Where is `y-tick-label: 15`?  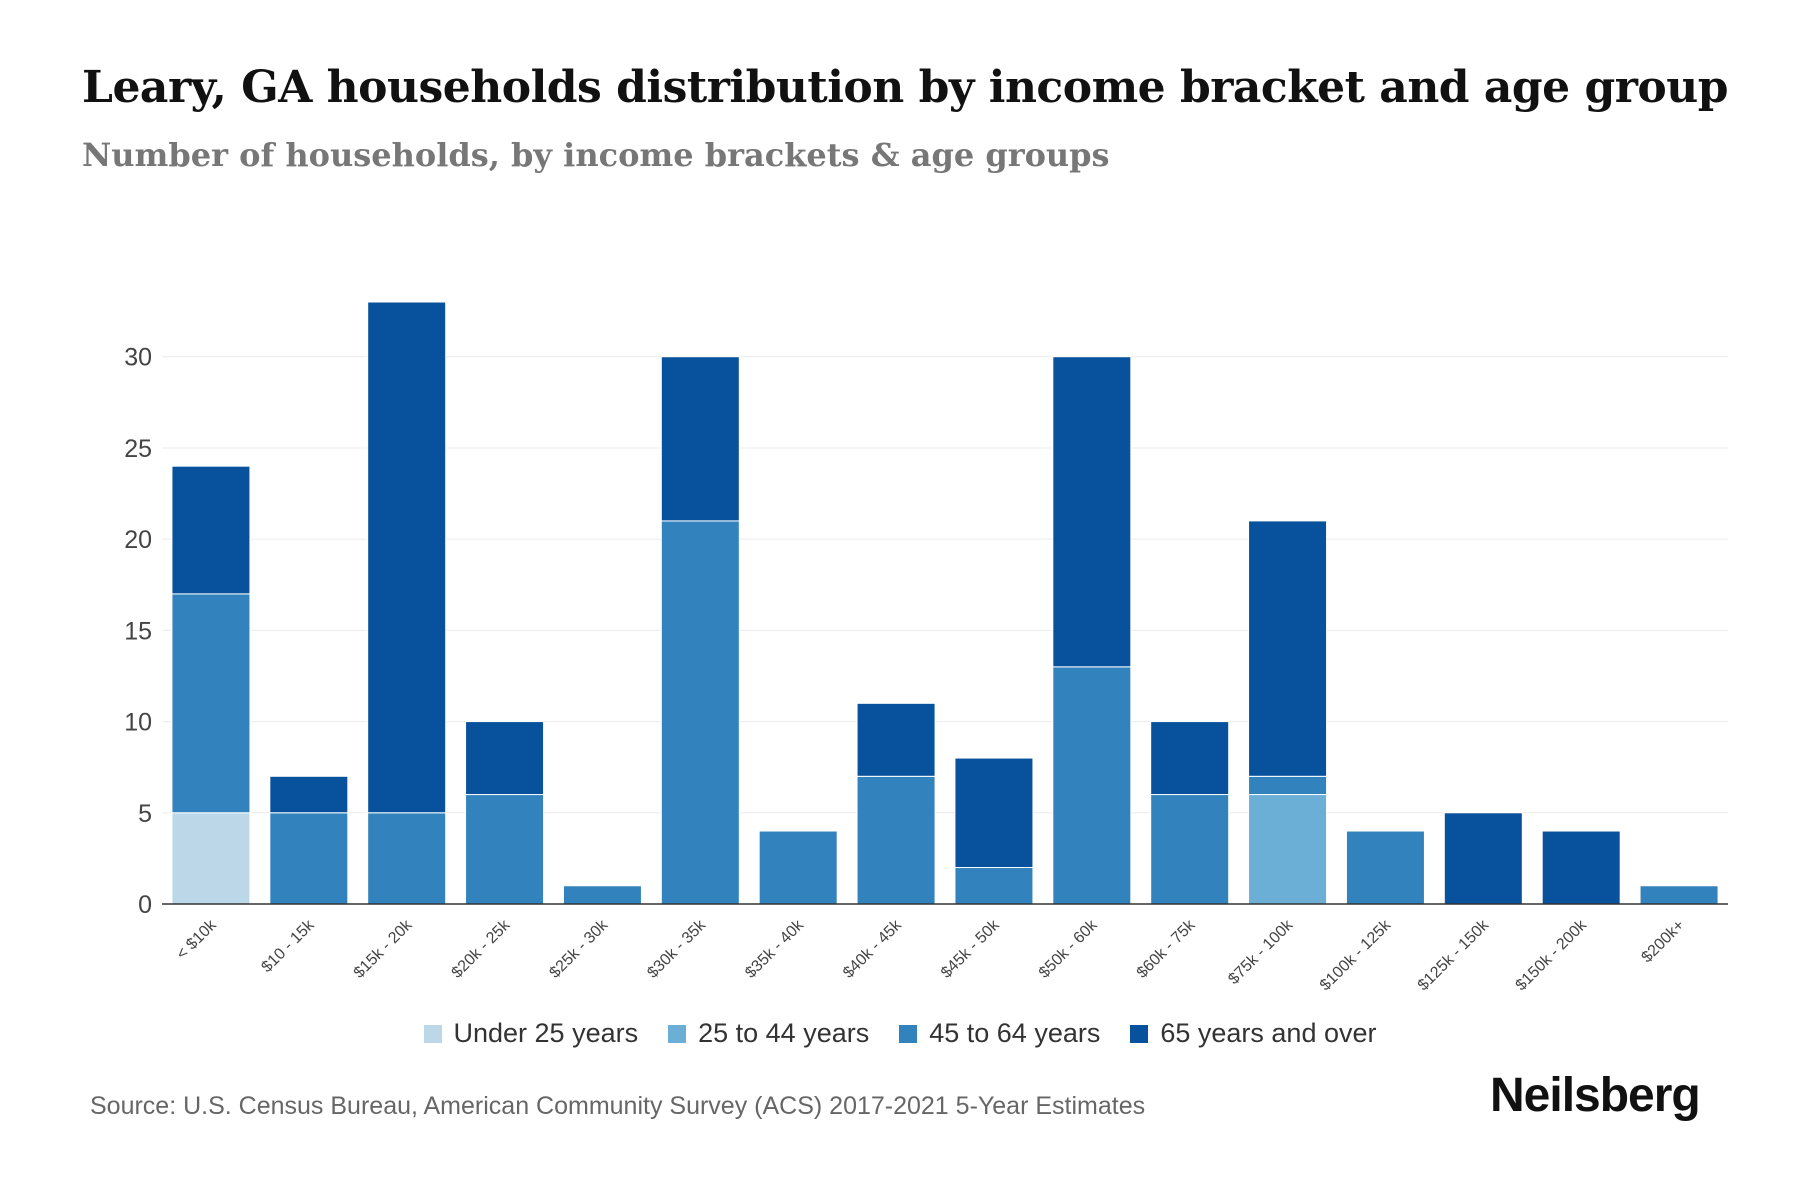
y-tick-label: 15 is located at coordinates (138, 631).